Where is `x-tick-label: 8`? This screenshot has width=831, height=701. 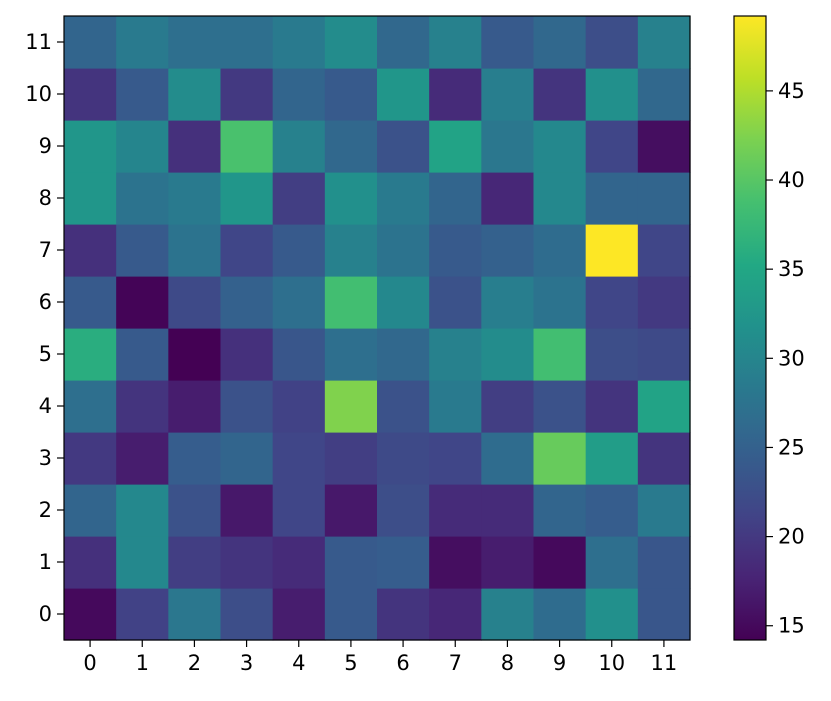 x-tick-label: 8 is located at coordinates (507, 663).